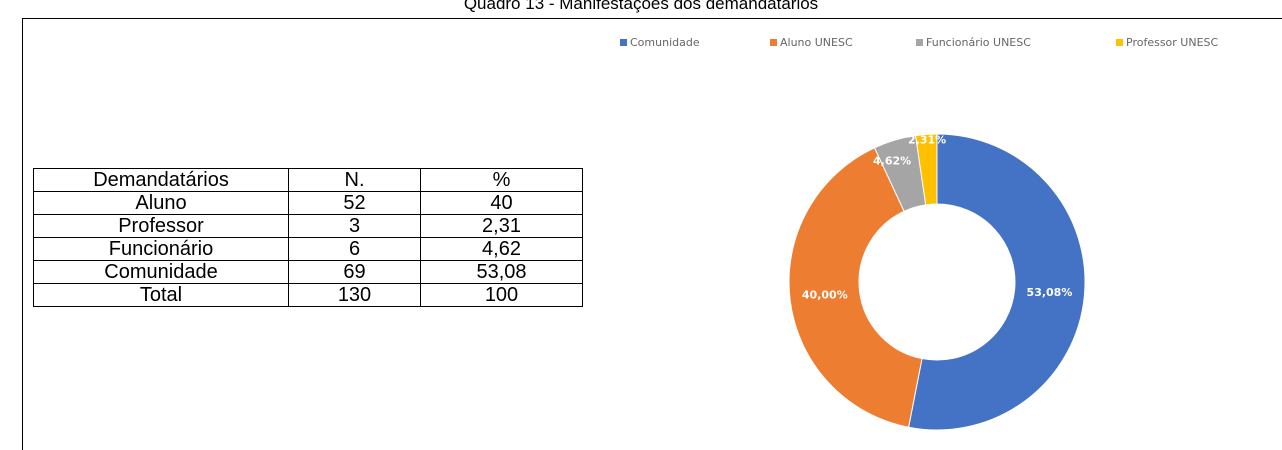 The width and height of the screenshot is (1282, 450). What do you see at coordinates (501, 203) in the screenshot?
I see `table-cell: 40` at bounding box center [501, 203].